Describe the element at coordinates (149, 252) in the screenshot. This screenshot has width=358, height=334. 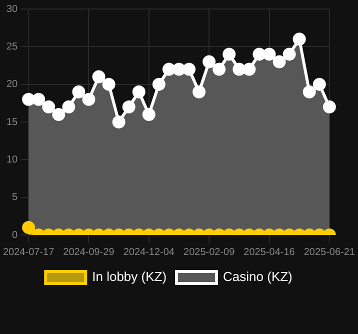
I see `x-tick-label: 2024-12-04` at that location.